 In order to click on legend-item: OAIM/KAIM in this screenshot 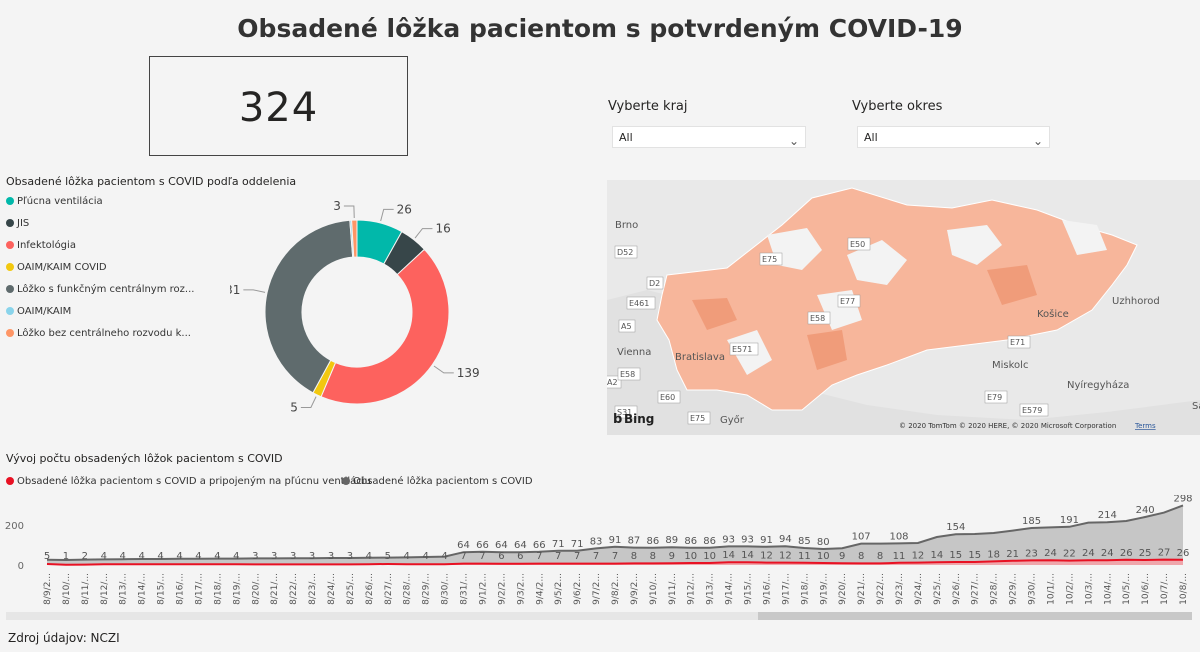, I will do `click(100, 317)`.